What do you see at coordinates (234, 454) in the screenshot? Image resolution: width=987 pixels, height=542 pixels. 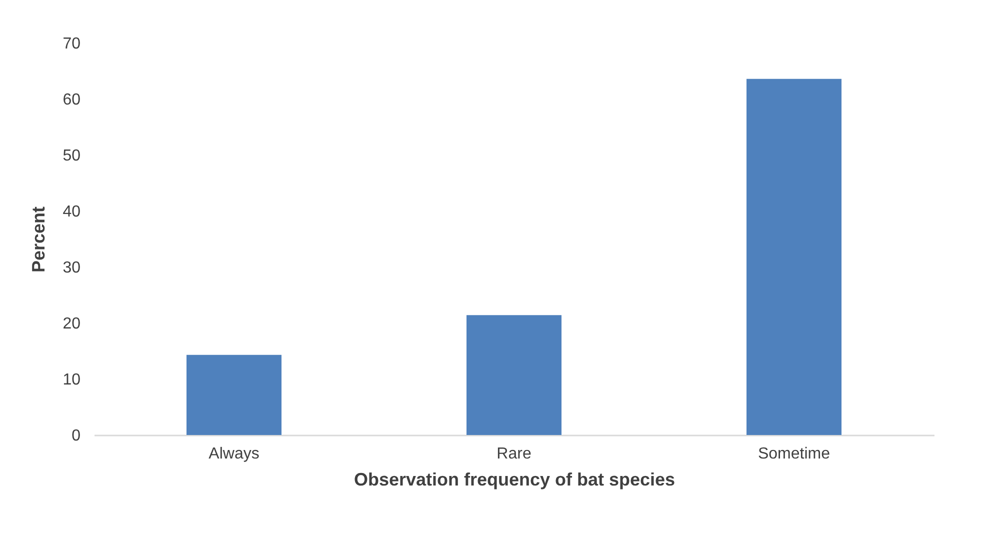 I see `x-tick-label: Always` at bounding box center [234, 454].